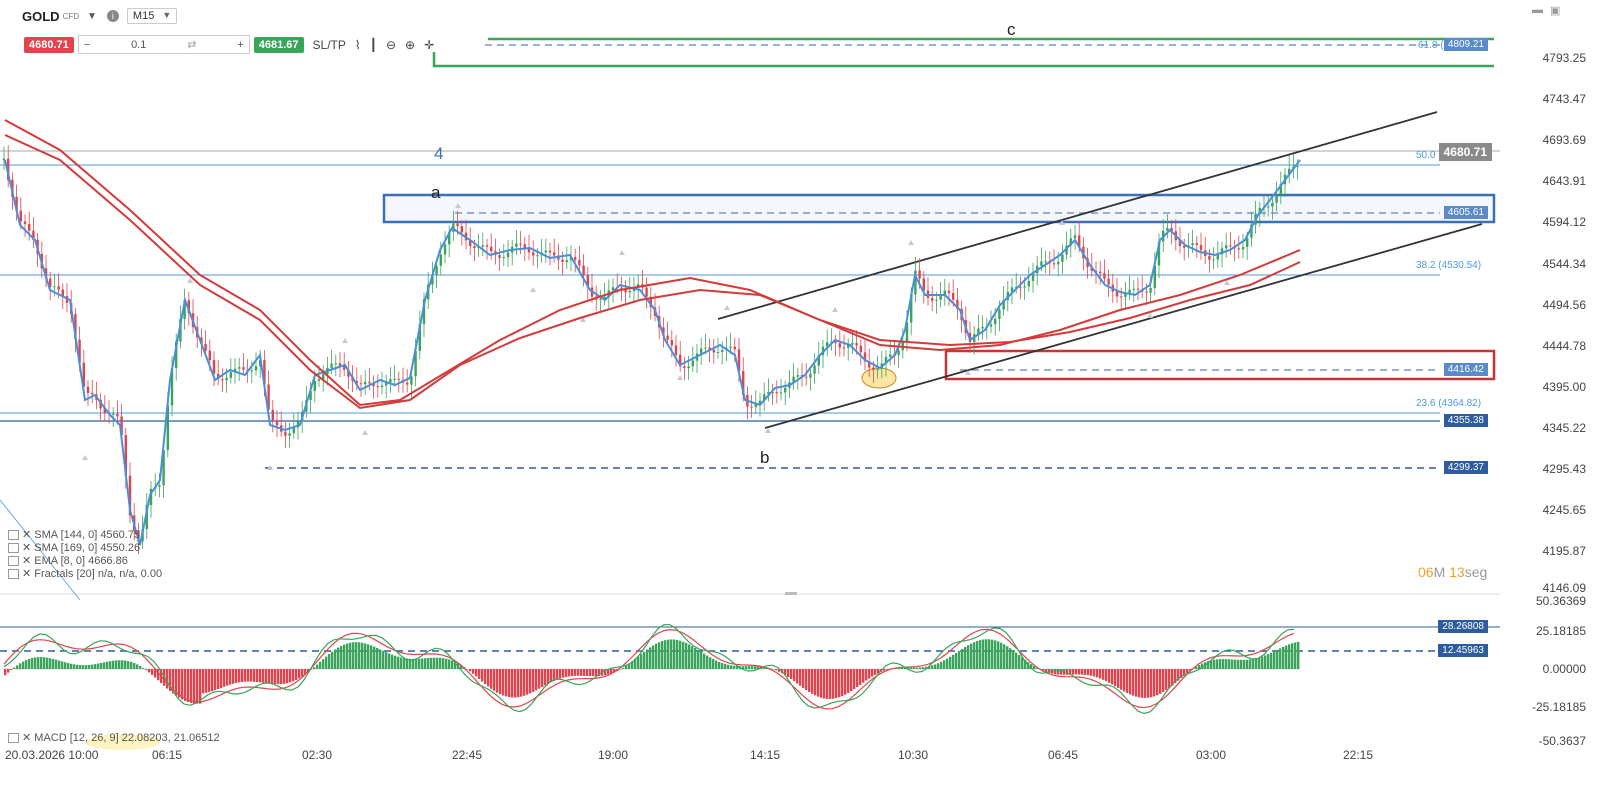 Image resolution: width=1600 pixels, height=785 pixels. What do you see at coordinates (357, 44) in the screenshot?
I see `line-chart-icon: ⌇` at bounding box center [357, 44].